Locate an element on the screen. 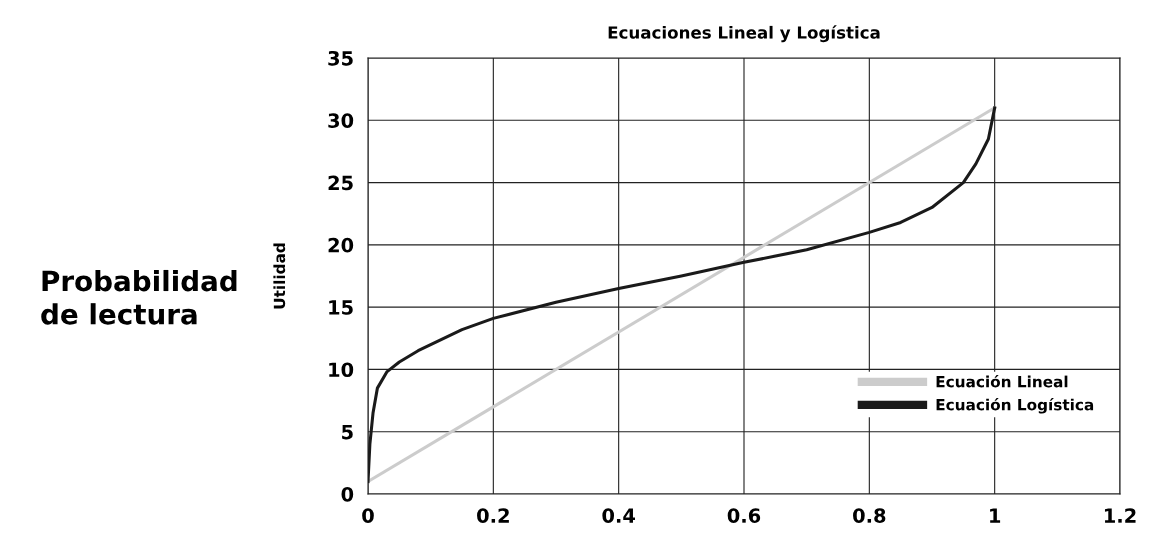 Image resolution: width=1170 pixels, height=538 pixels. chart-title: Ecuaciones Lineal y Logística is located at coordinates (744, 34).